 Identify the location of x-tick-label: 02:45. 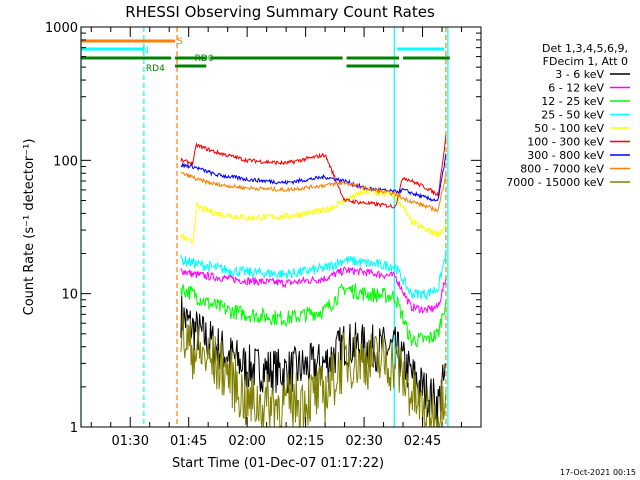
(422, 441).